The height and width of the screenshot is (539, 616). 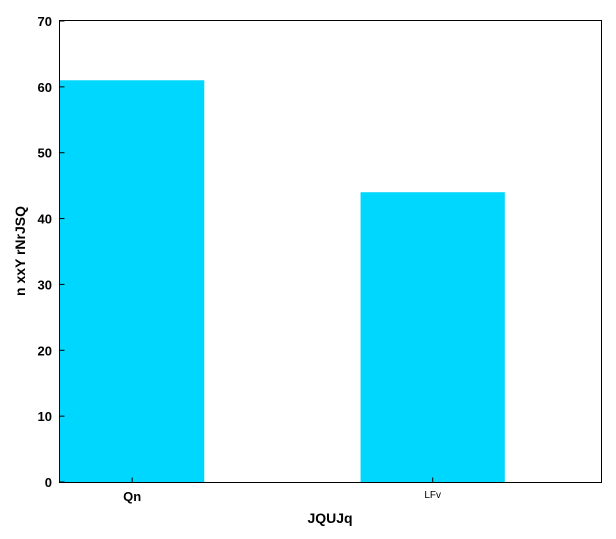 I want to click on y-axis-ticks: 0 10 20 30 40 50 60 70, so click(x=51, y=252).